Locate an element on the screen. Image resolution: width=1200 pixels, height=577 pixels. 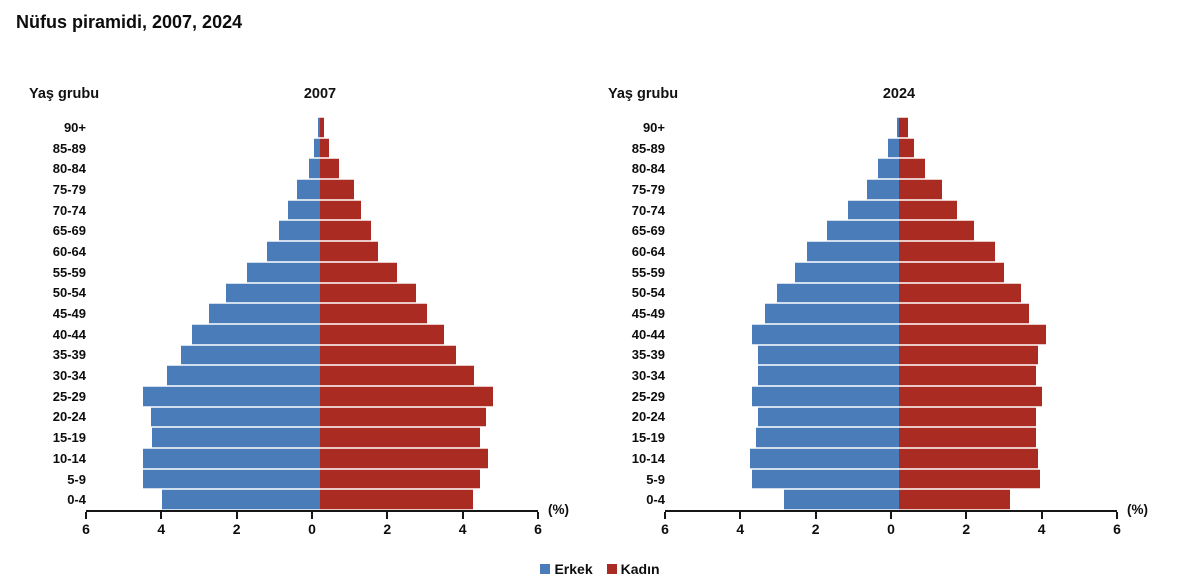
pyramid-row: 25-29 is located at coordinates (862, 396).